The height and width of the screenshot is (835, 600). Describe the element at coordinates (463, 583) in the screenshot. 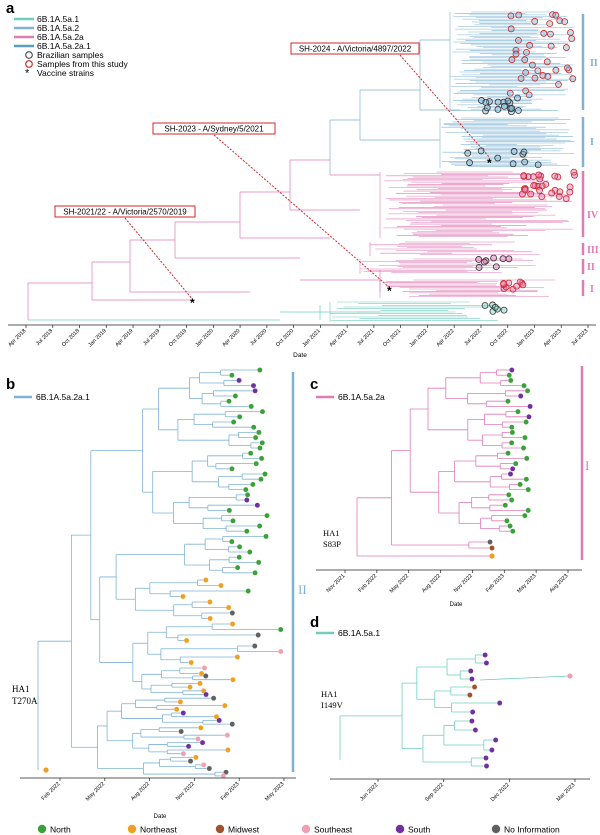

I see `panel-c-tick-label: Nov 2022` at that location.